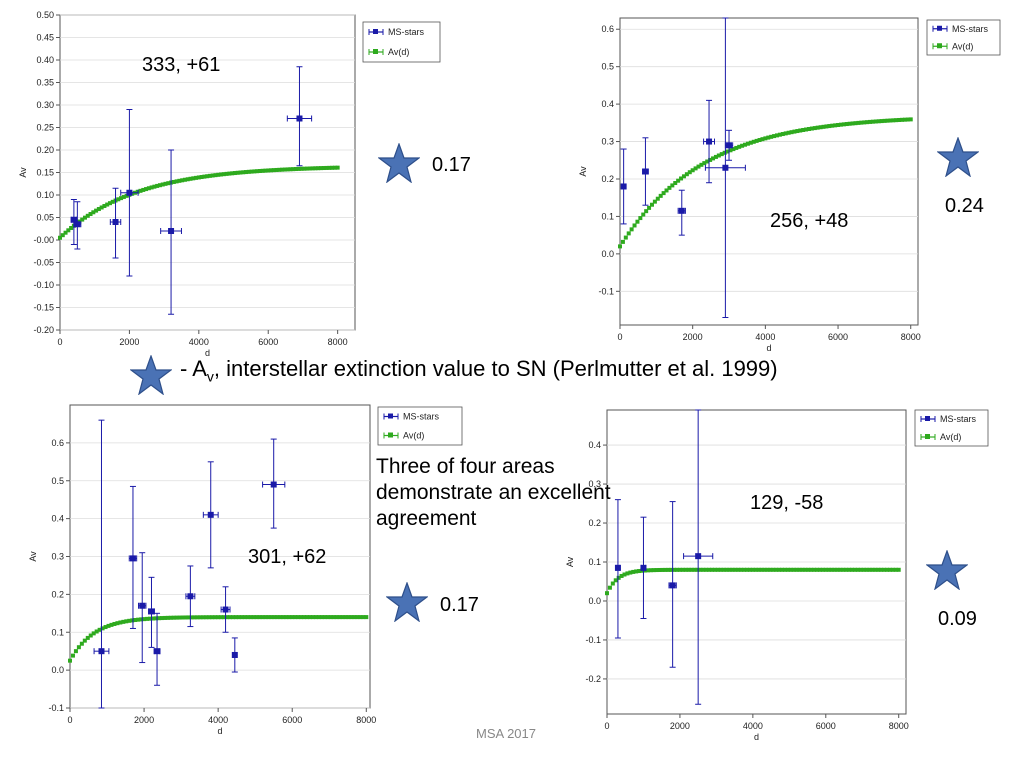  I want to click on y-tick-label: 0.30, so click(45, 105).